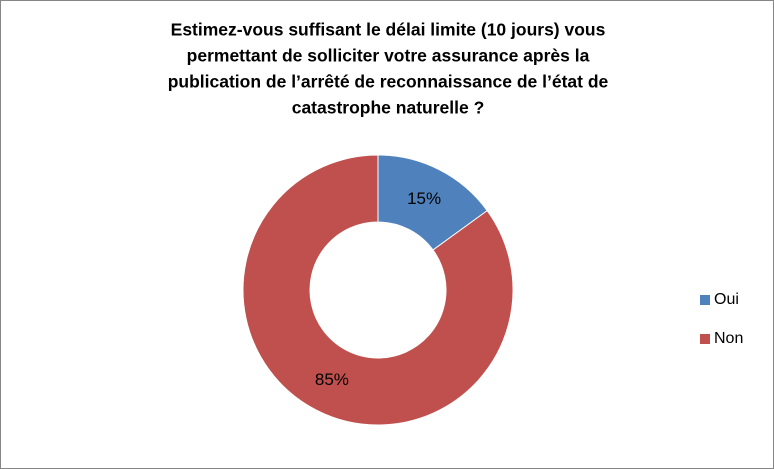 Image resolution: width=774 pixels, height=469 pixels. What do you see at coordinates (388, 108) in the screenshot?
I see `chart-title: catastrophe naturelle ?` at bounding box center [388, 108].